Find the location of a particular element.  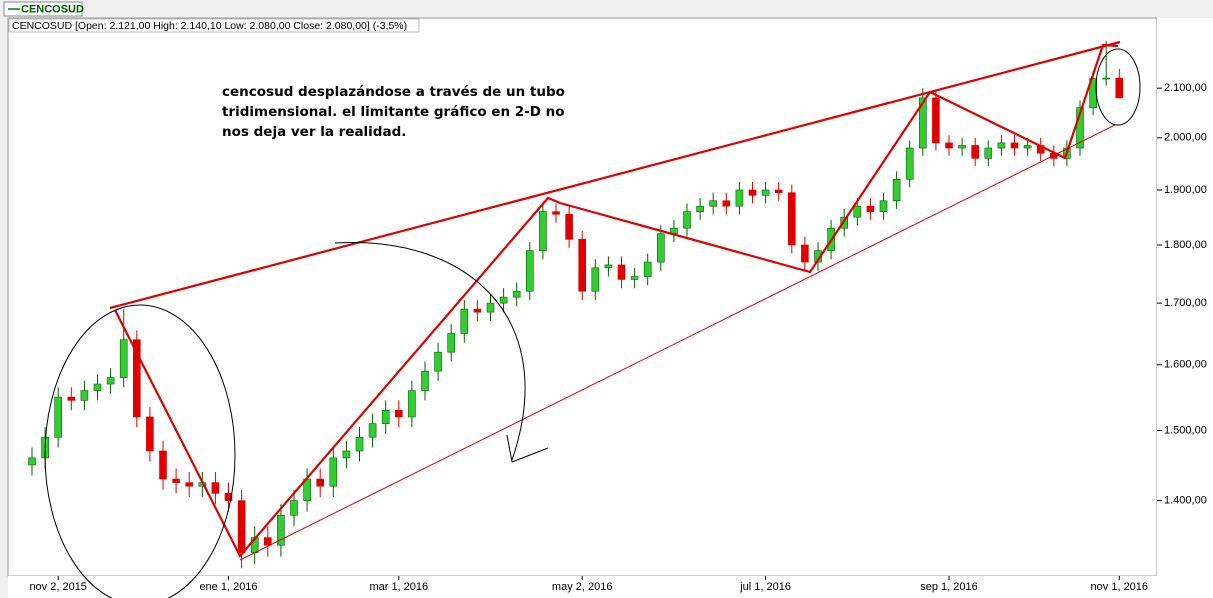

y-tick-label: 2.100,00 is located at coordinates (1185, 88).